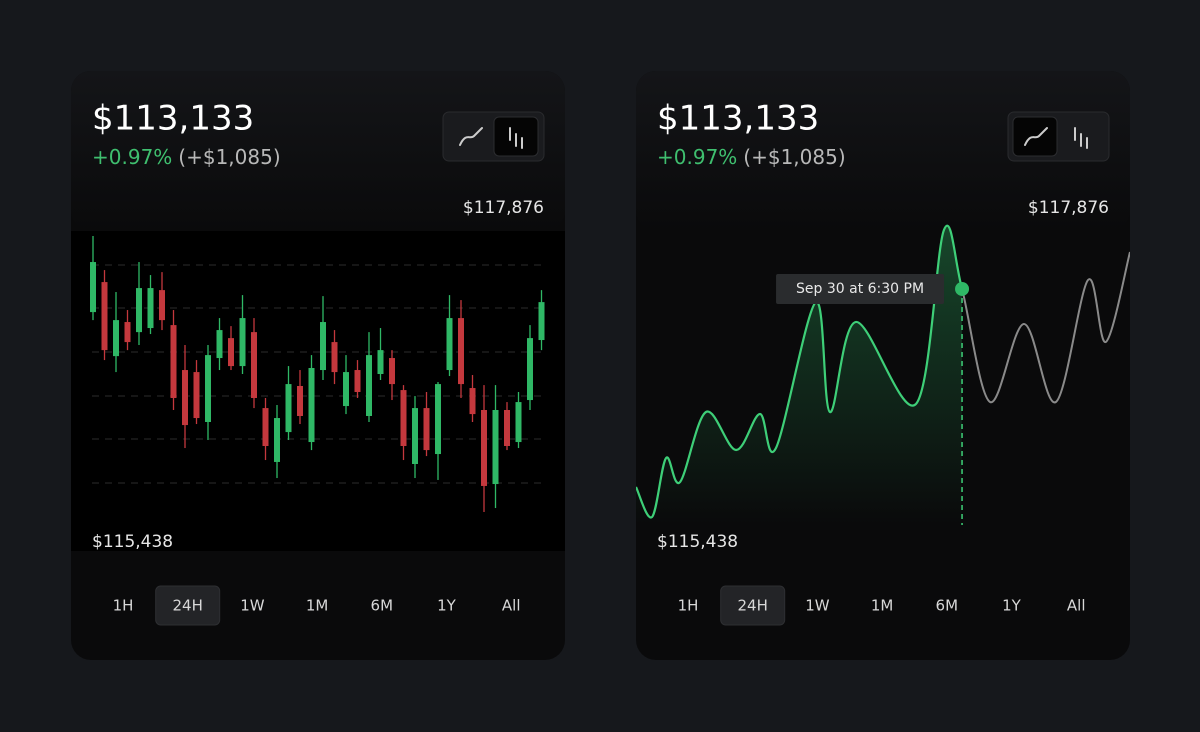  I want to click on tooltip-label: Sep 30 at 6:30 PM, so click(860, 289).